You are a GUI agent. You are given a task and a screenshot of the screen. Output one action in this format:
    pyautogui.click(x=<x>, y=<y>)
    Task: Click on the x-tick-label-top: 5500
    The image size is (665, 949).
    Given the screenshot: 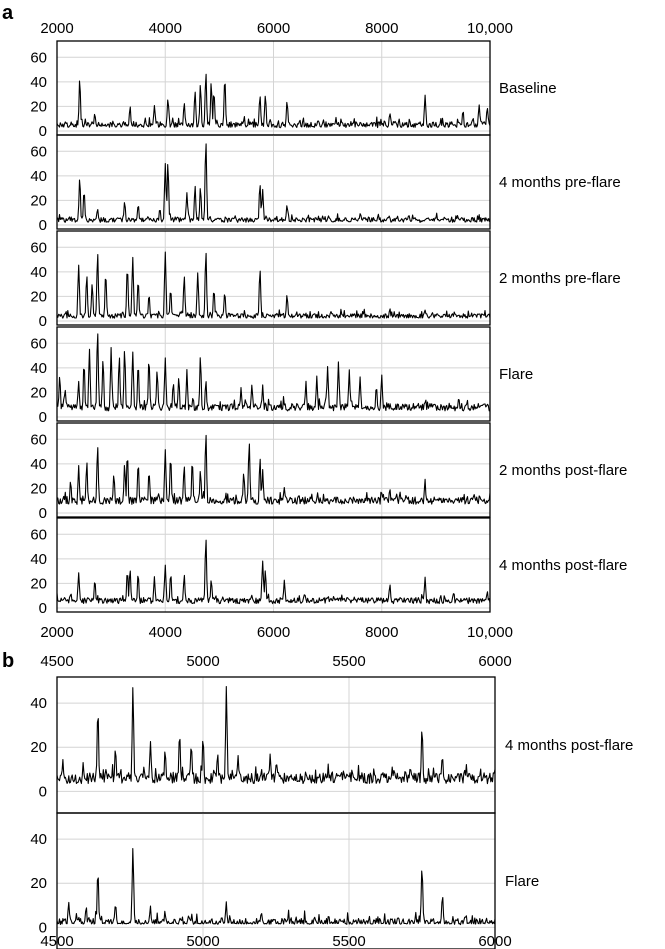 What is the action you would take?
    pyautogui.click(x=348, y=661)
    